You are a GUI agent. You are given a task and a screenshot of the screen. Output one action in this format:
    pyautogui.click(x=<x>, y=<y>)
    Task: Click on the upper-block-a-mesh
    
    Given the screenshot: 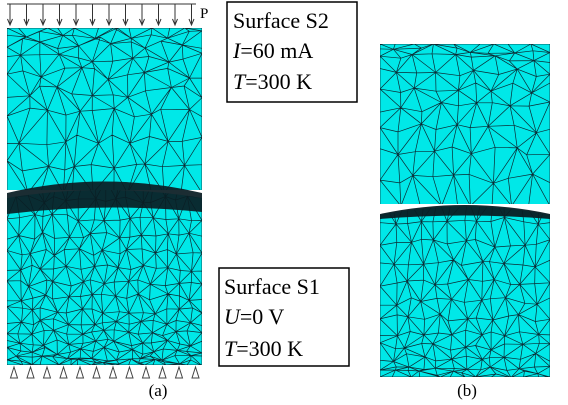 What is the action you would take?
    pyautogui.click(x=104, y=109)
    